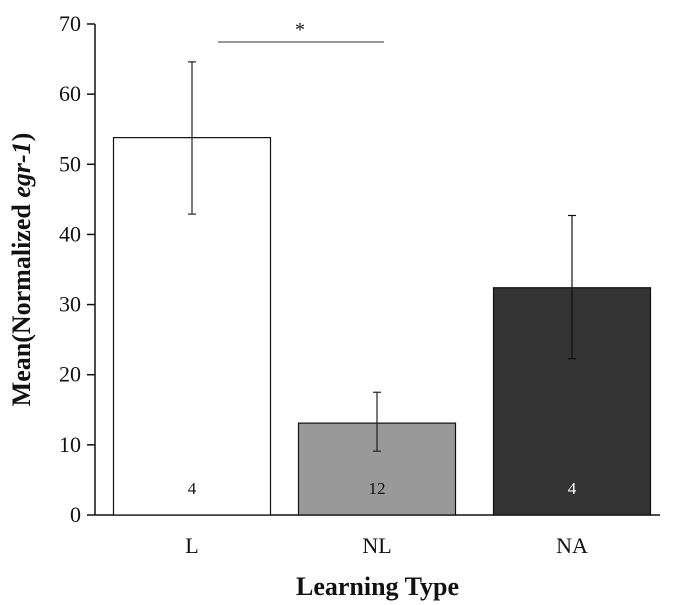  What do you see at coordinates (70, 23) in the screenshot?
I see `y-tick-label: 70` at bounding box center [70, 23].